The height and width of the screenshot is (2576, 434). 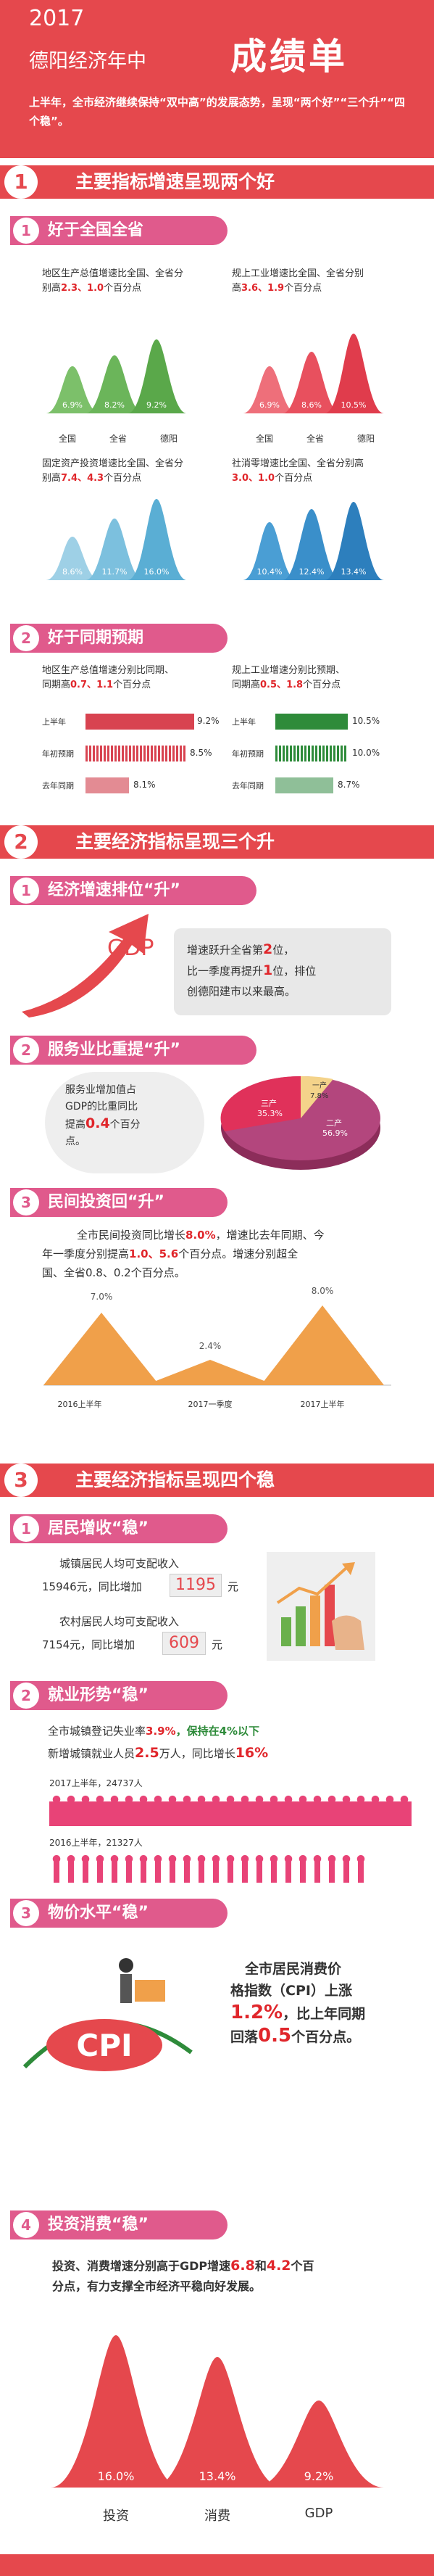 What do you see at coordinates (201, 753) in the screenshot?
I see `bar-value: 8.5%` at bounding box center [201, 753].